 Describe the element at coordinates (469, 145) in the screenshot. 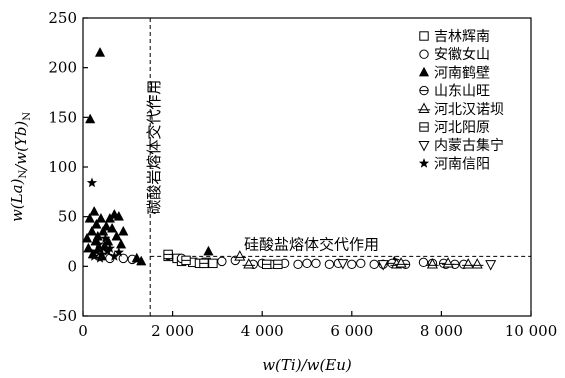

I see `legend-label: 内蒙古集宁` at that location.